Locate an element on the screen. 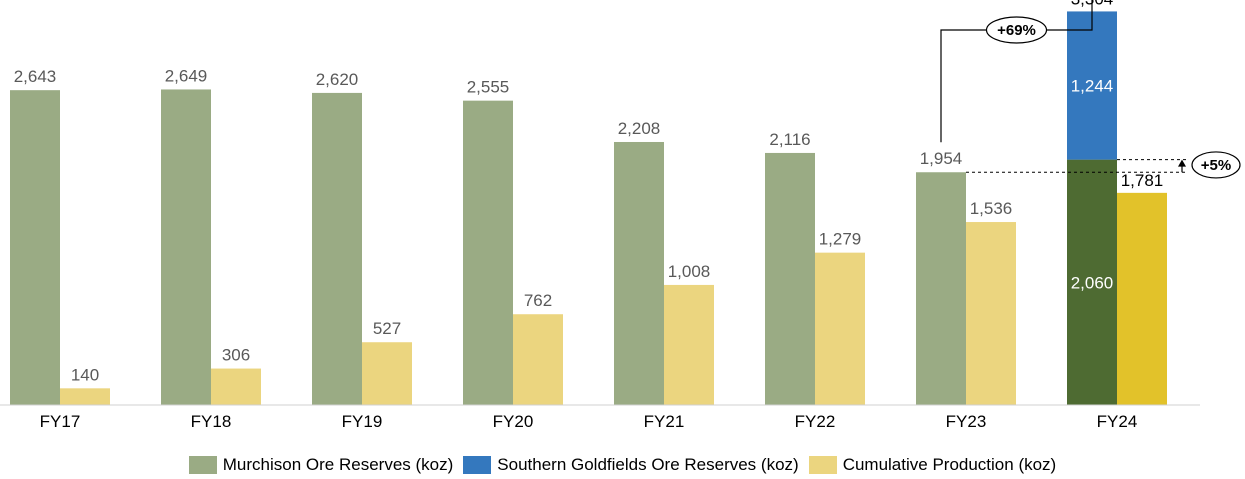 Image resolution: width=1245 pixels, height=479 pixels. legend-item-murchison: Murchison Ore Reserves (koz) is located at coordinates (321, 465).